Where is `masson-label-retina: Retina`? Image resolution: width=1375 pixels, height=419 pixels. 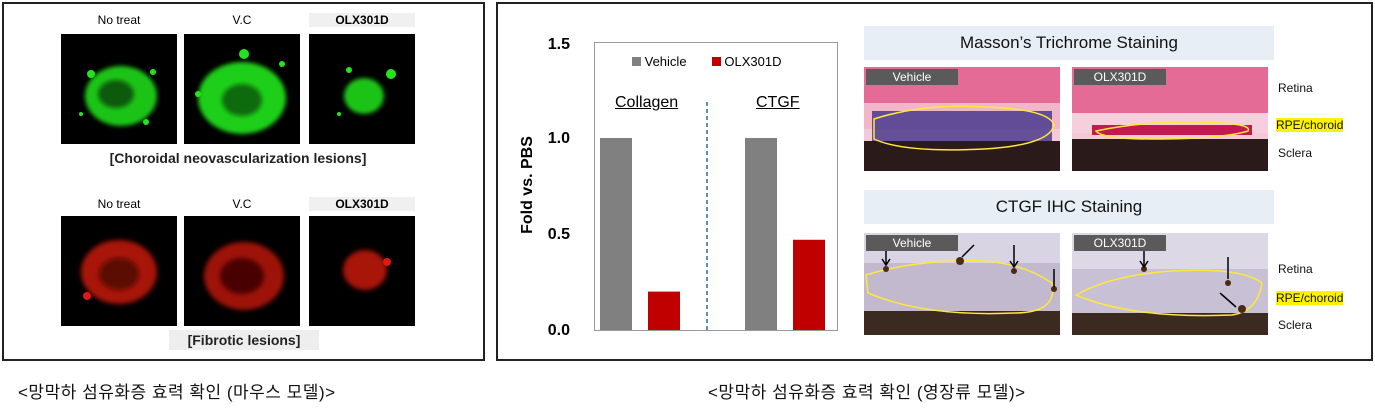 masson-label-retina: Retina is located at coordinates (1295, 88).